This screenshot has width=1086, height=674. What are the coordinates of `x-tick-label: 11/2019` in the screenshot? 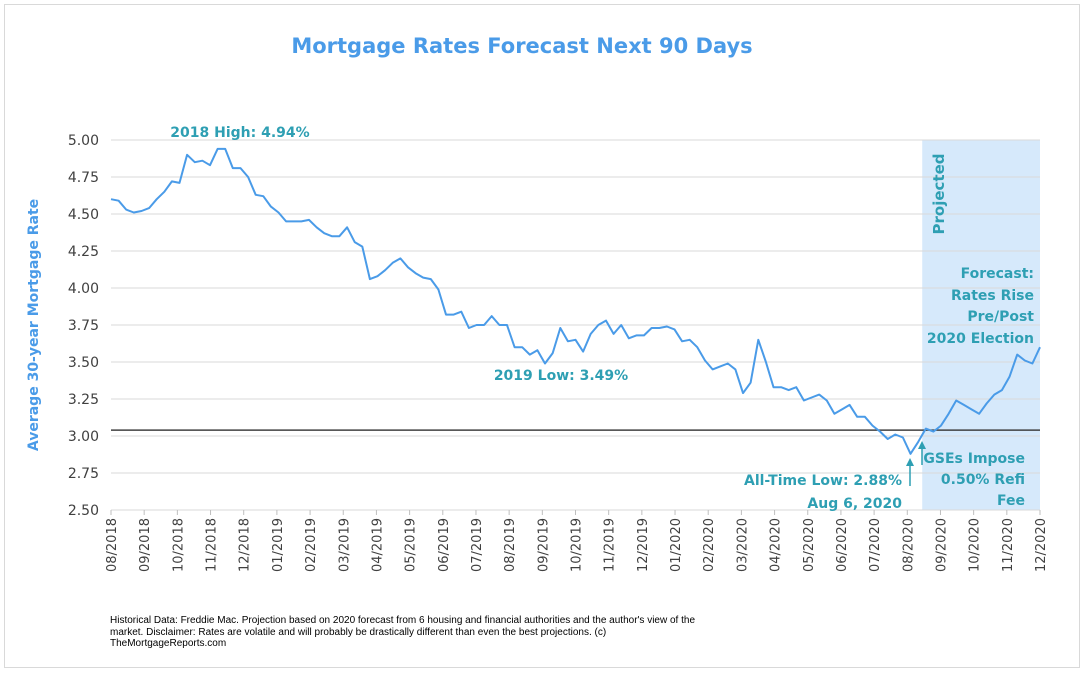 It's located at (610, 545).